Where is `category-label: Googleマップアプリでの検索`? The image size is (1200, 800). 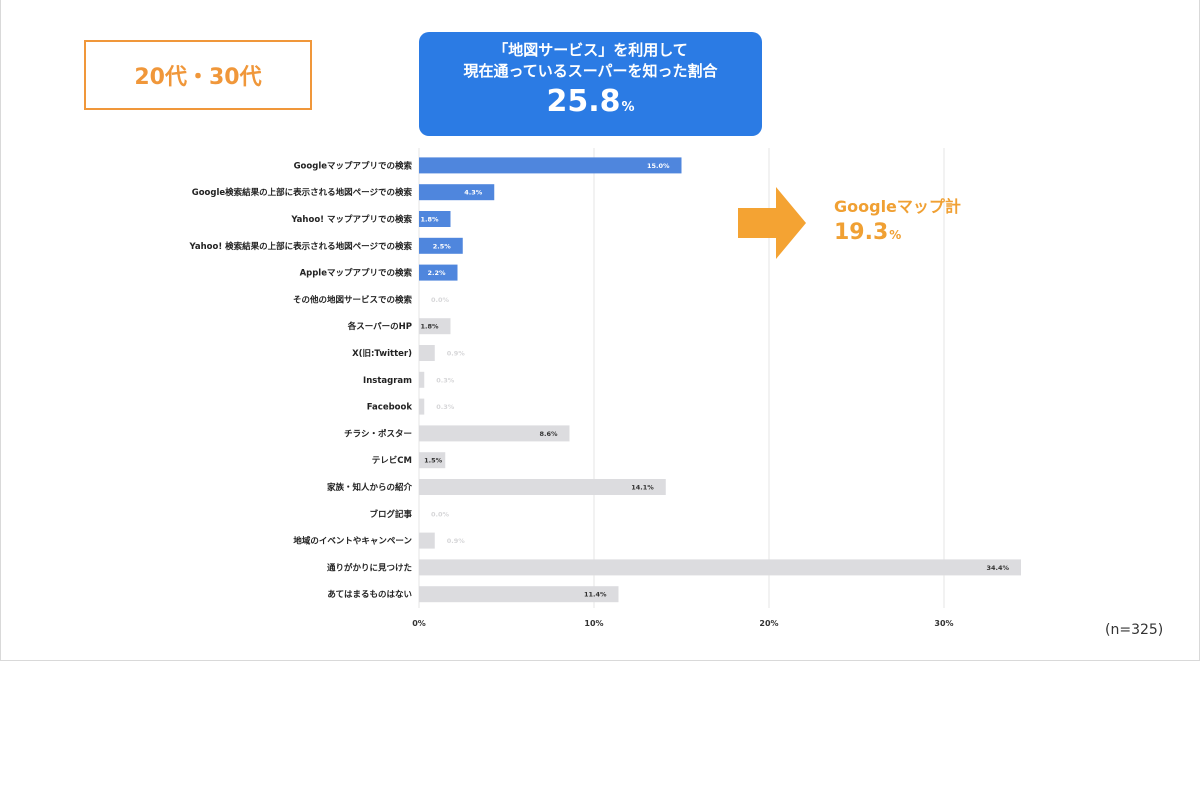 category-label: Googleマップアプリでの検索 is located at coordinates (353, 165).